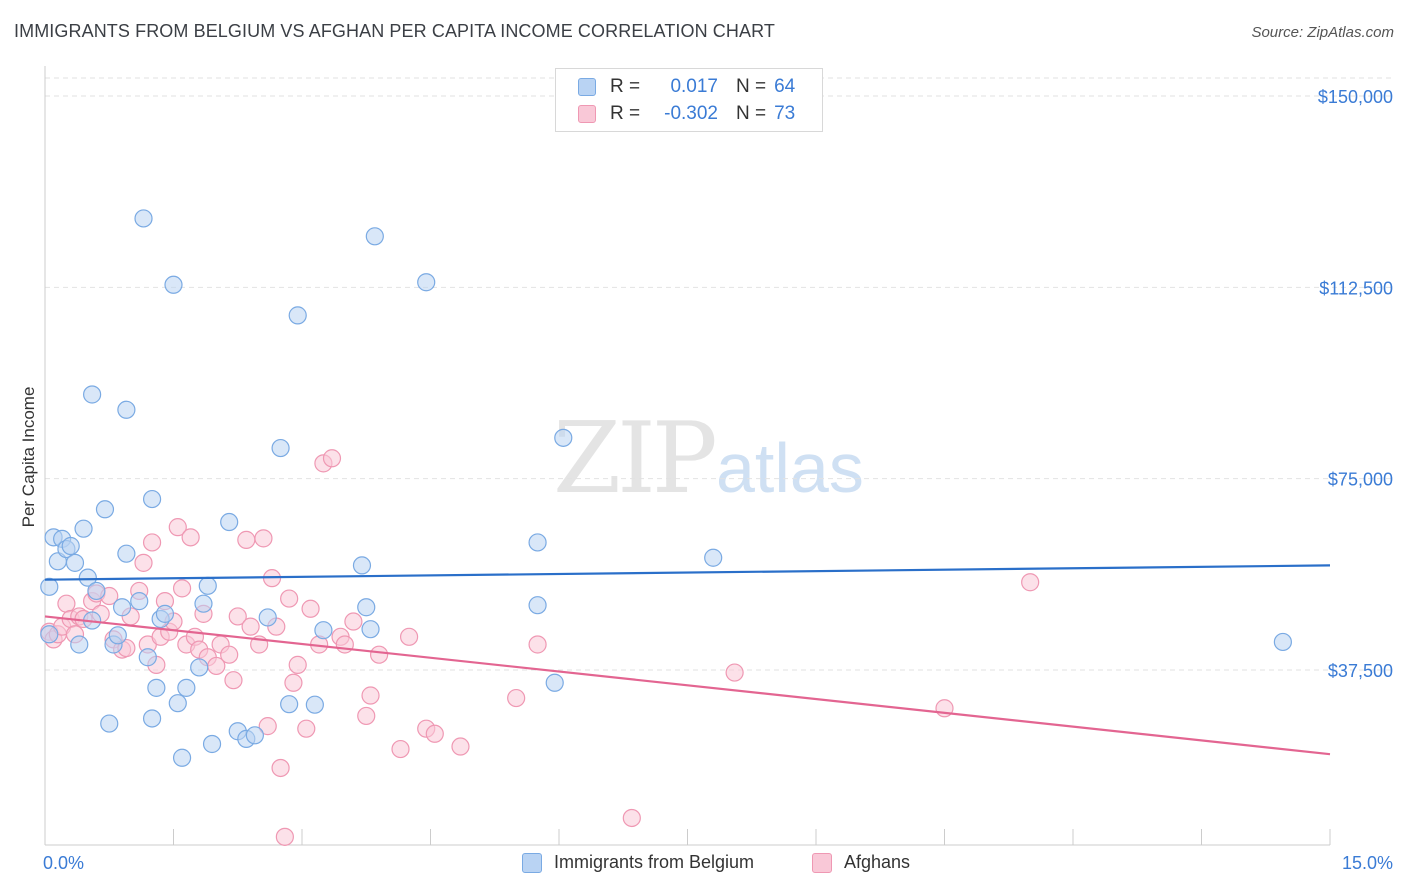  I want to click on y-tick-label: $37,500, so click(1360, 671).